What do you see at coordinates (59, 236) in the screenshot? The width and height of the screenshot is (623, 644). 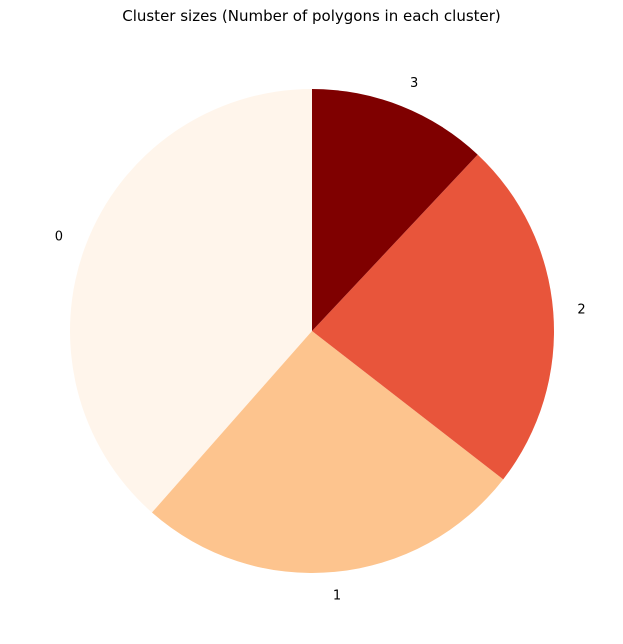 I see `pie-label-0: 0` at bounding box center [59, 236].